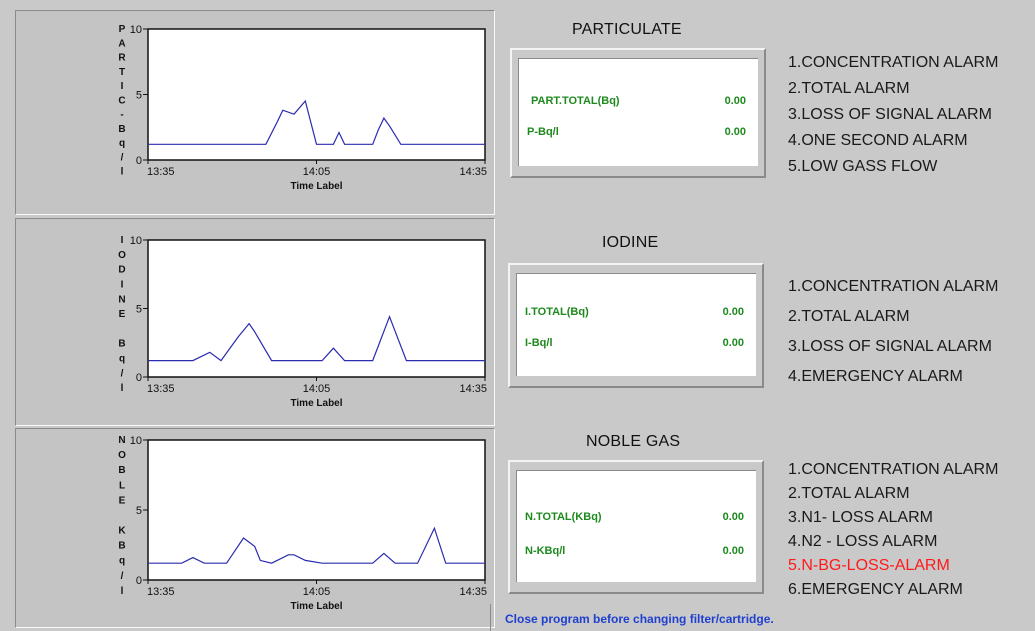 The height and width of the screenshot is (631, 1035). Describe the element at coordinates (869, 565) in the screenshot. I see `alarm-item: 5.N-BG-LOSS-ALARM` at that location.